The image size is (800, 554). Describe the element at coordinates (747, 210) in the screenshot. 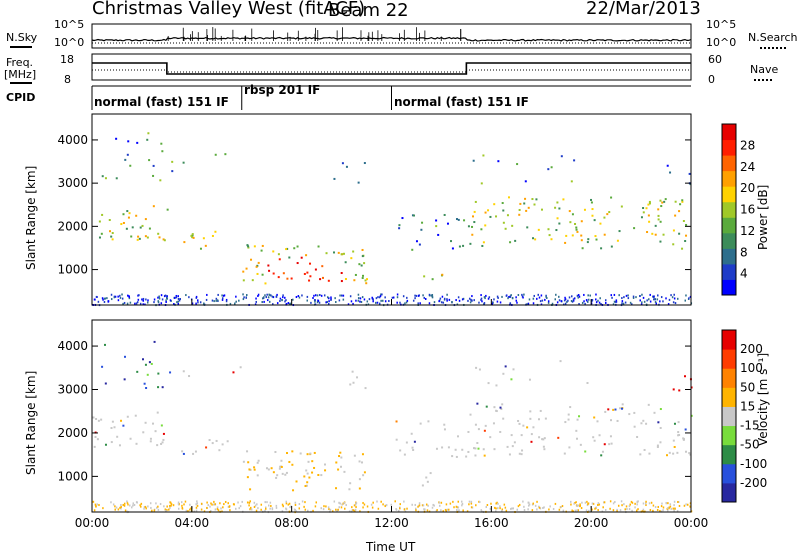

I see `power-colorbar-tick: 16` at that location.